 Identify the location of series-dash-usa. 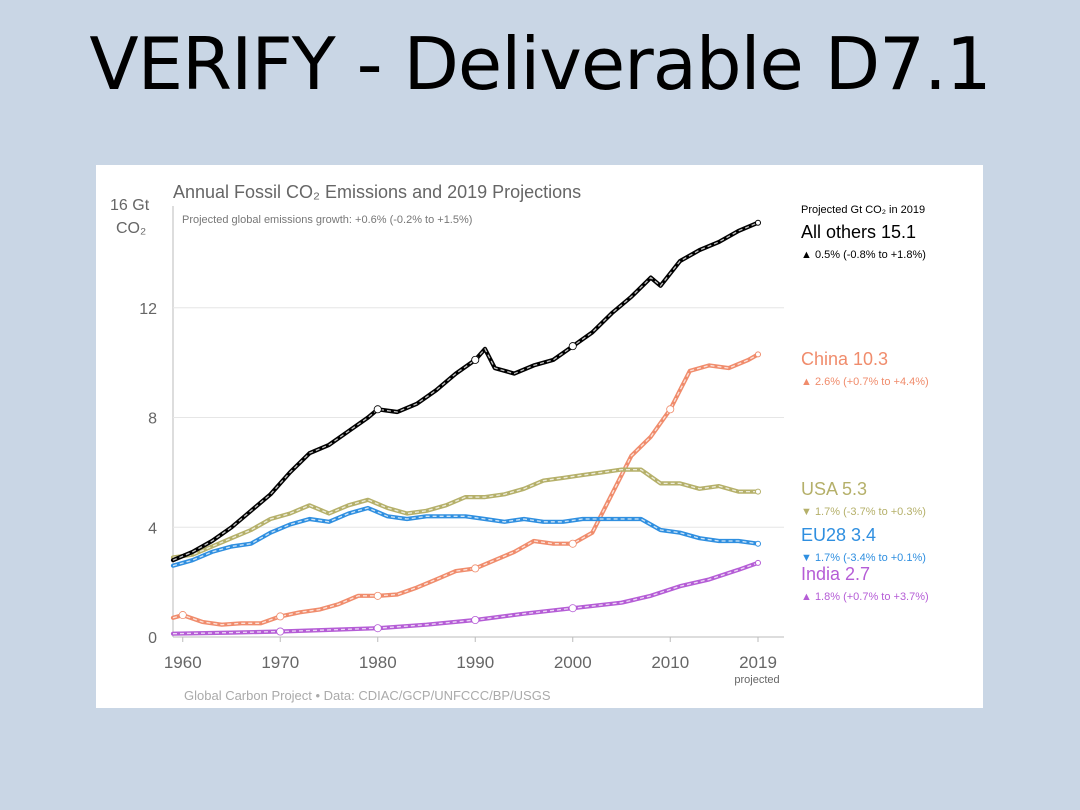
(465, 513).